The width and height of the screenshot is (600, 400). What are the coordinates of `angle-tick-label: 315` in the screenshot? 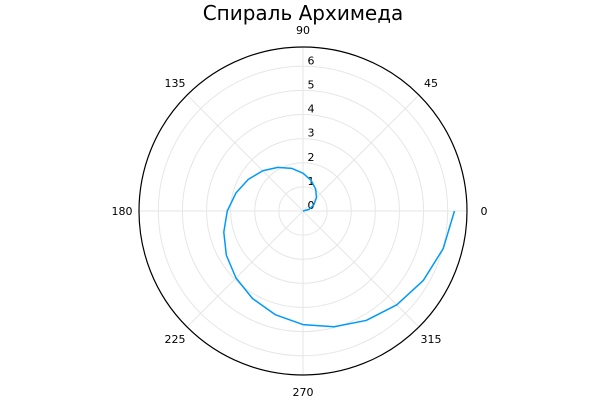 It's located at (430, 339).